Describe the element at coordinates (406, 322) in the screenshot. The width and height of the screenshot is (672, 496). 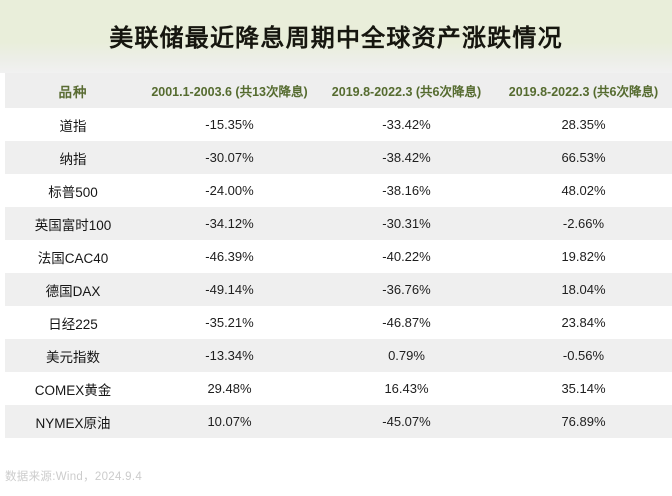
I see `cell-period-2: -46.87%` at that location.